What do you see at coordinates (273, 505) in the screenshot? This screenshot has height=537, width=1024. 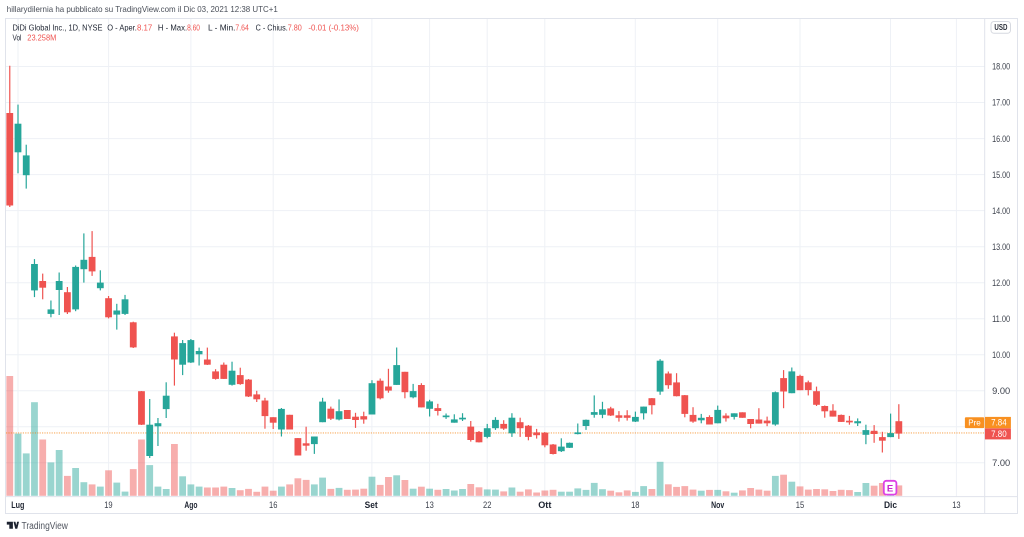 I see `svg-text: 16` at bounding box center [273, 505].